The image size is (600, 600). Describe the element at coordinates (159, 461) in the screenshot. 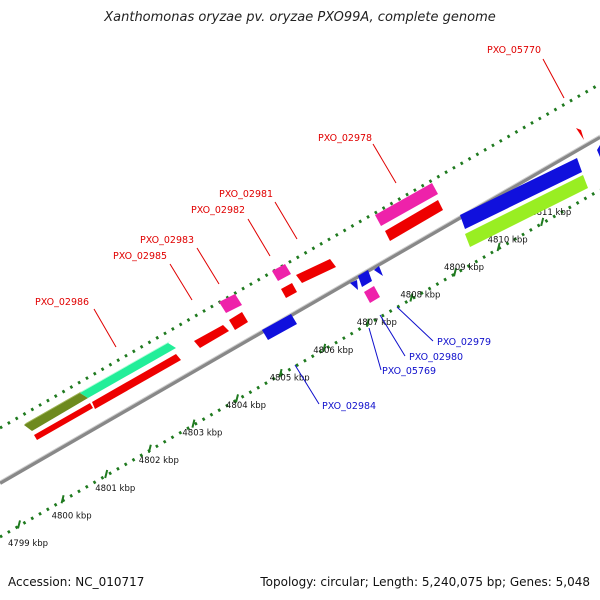

I see `kbp-tick-label: 4802 kbp` at that location.